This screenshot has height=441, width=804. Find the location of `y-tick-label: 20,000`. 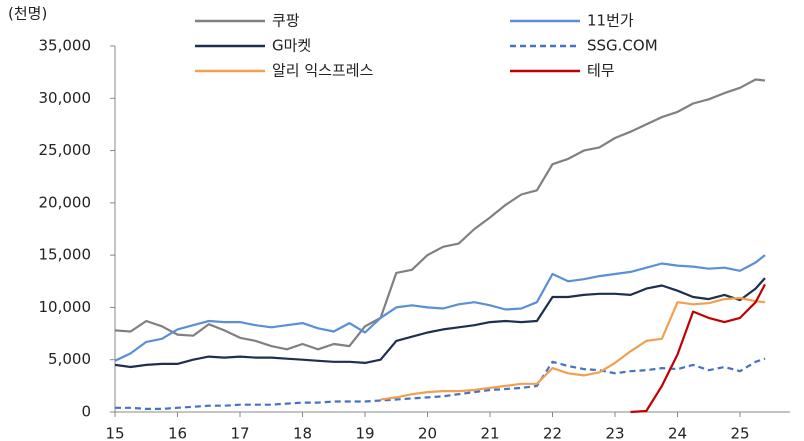

y-tick-label: 20,000 is located at coordinates (65, 202).